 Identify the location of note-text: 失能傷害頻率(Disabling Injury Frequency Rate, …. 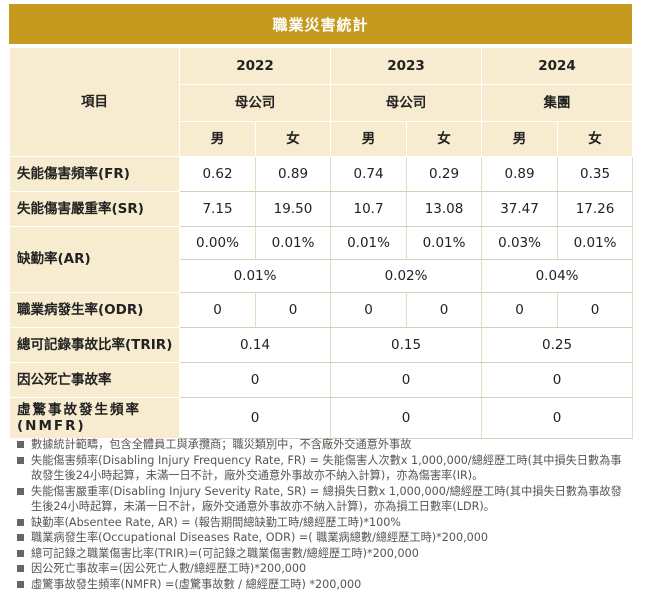
(326, 468).